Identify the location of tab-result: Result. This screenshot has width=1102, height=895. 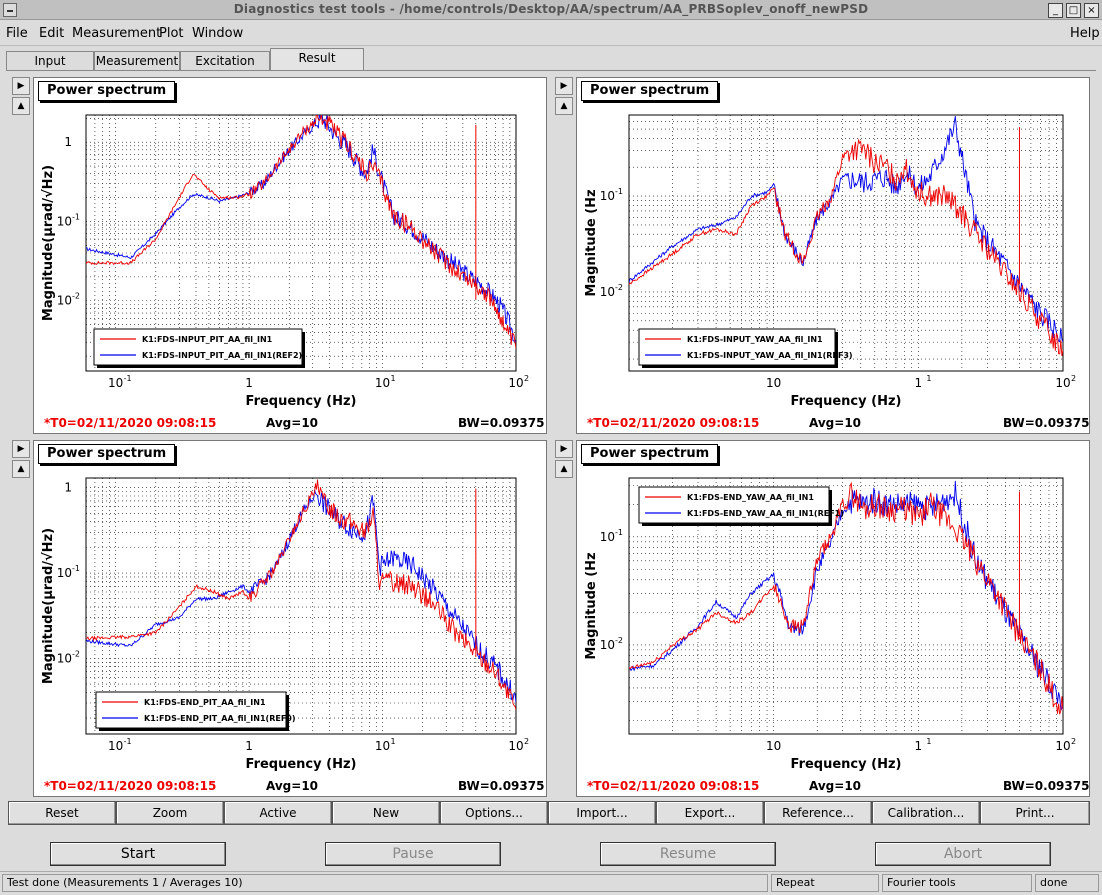
(317, 59).